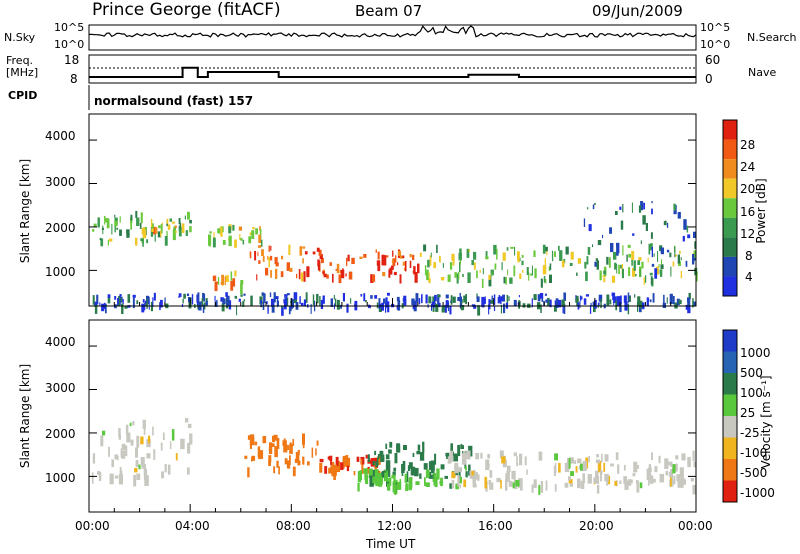 The width and height of the screenshot is (800, 554). What do you see at coordinates (392, 31) in the screenshot?
I see `noise-trace` at bounding box center [392, 31].